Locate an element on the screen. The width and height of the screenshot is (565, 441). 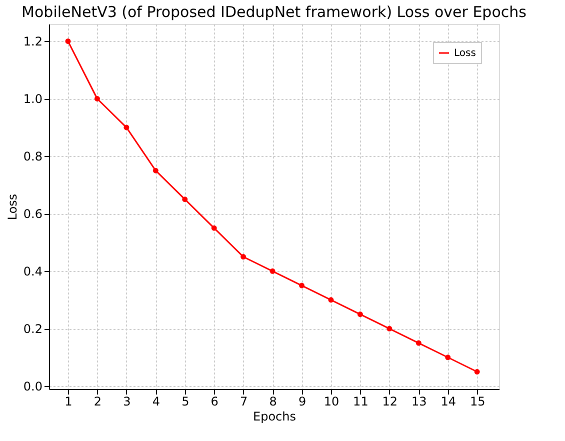
y-tick-label: 0.8 is located at coordinates (32, 157).